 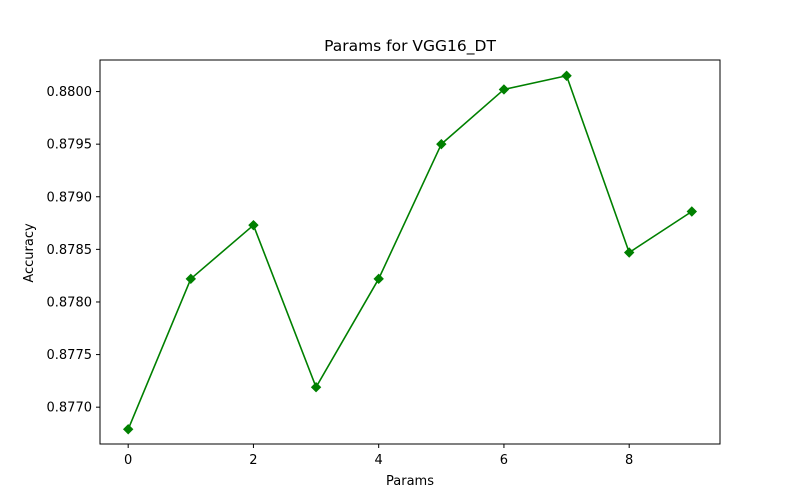 What do you see at coordinates (504, 460) in the screenshot?
I see `x-tick-label: 6` at bounding box center [504, 460].